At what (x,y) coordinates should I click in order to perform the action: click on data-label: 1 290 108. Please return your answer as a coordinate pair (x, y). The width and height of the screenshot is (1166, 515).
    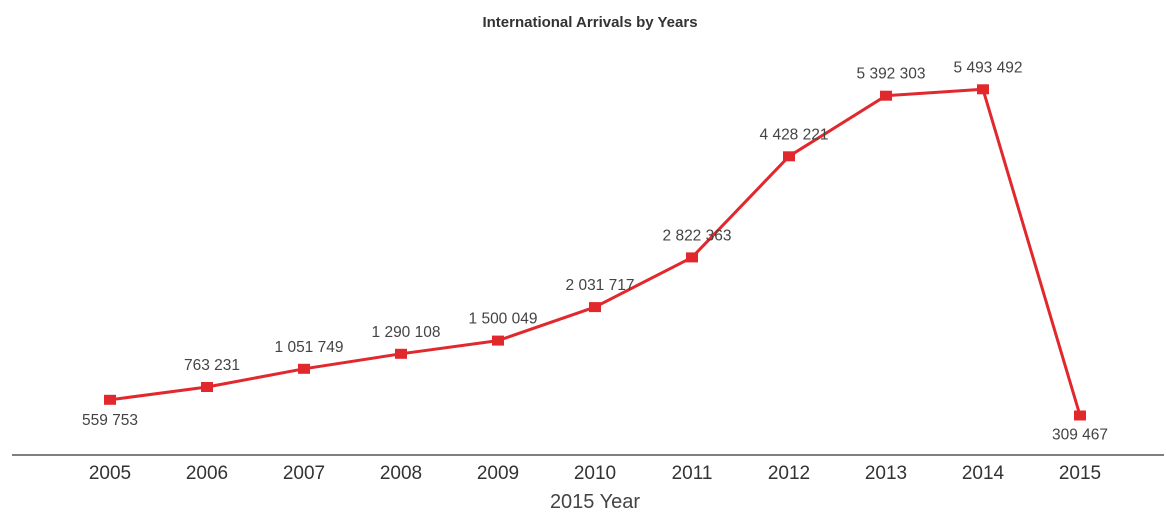
    Looking at the image, I should click on (406, 332).